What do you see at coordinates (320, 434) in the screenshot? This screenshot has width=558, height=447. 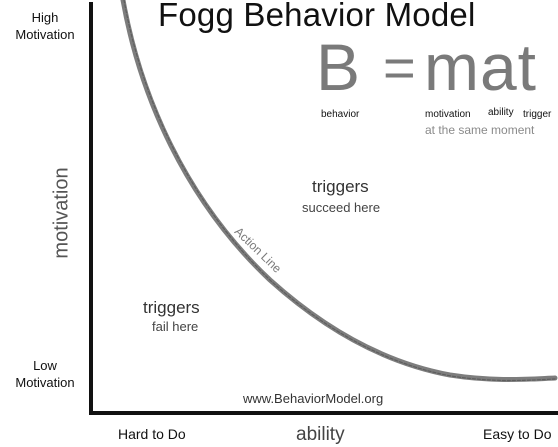 I see `x-axis-title: ability` at bounding box center [320, 434].